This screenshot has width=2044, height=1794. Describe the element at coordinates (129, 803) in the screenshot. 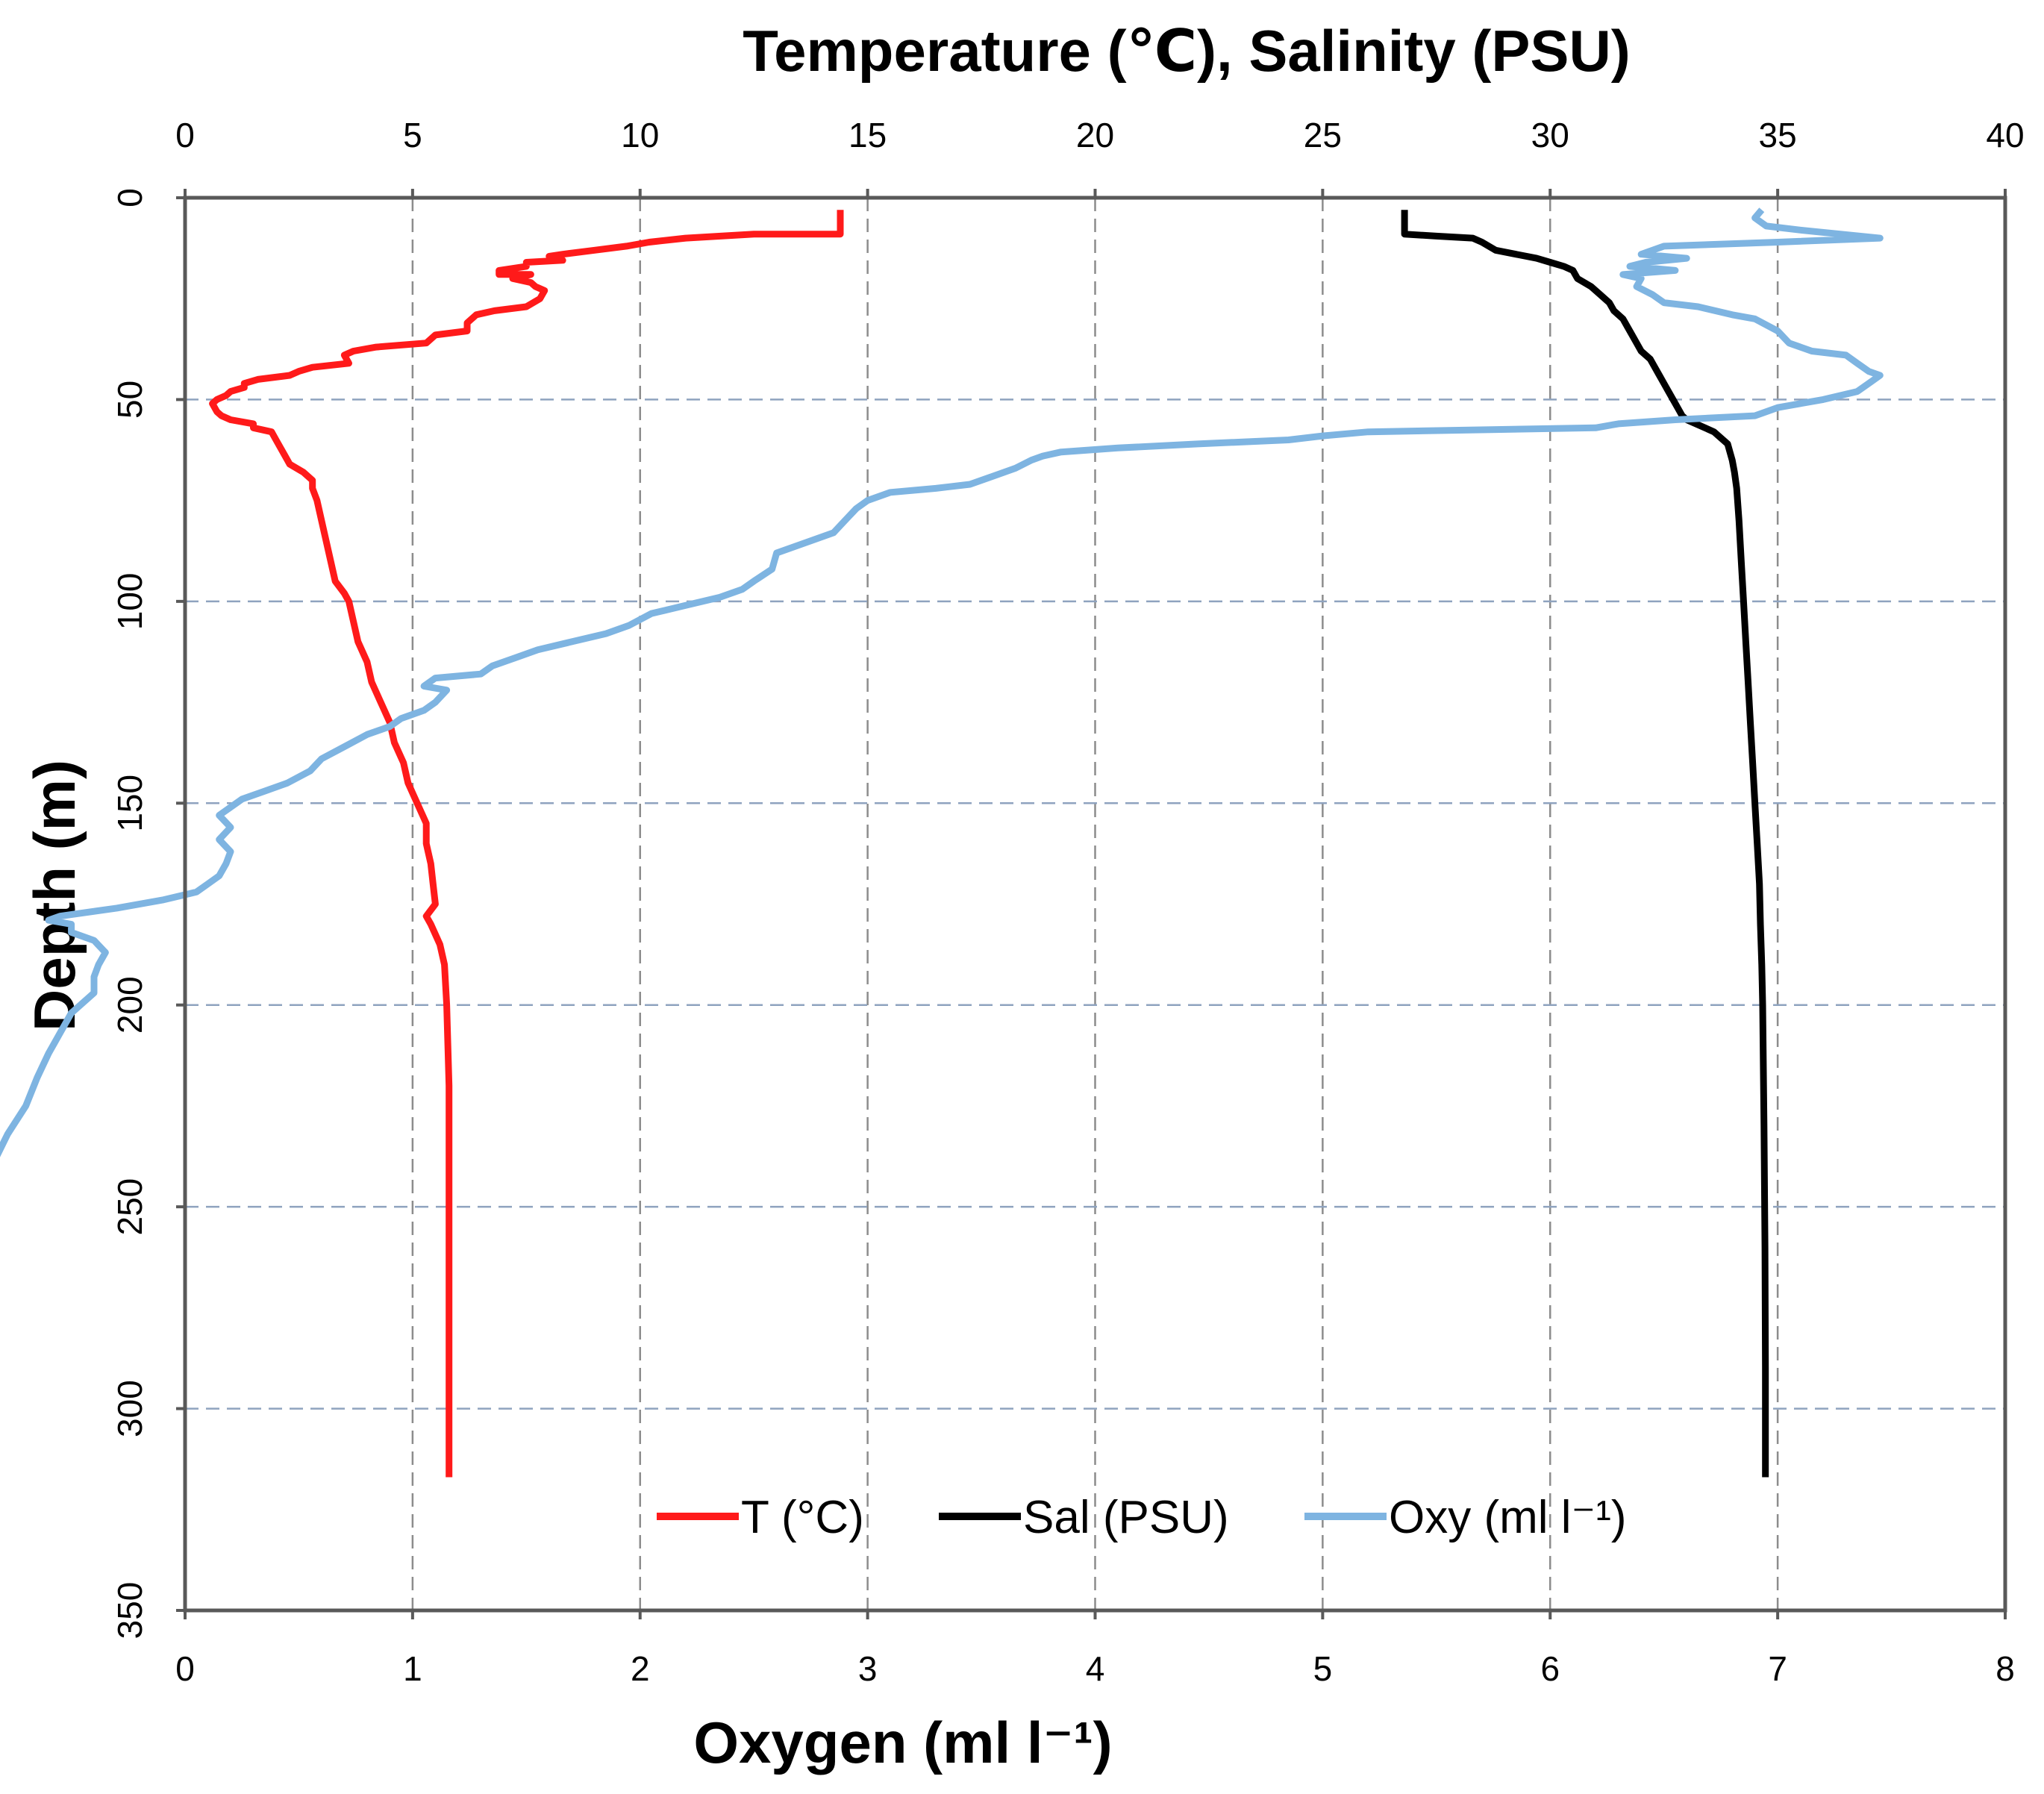

I see `y-axis-tick-label: 150` at that location.